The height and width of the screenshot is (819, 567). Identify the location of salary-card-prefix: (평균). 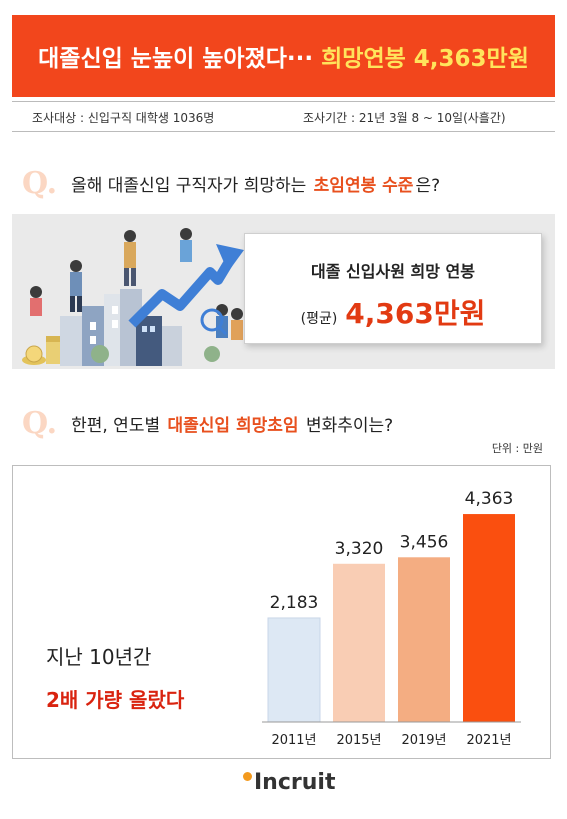
(319, 319).